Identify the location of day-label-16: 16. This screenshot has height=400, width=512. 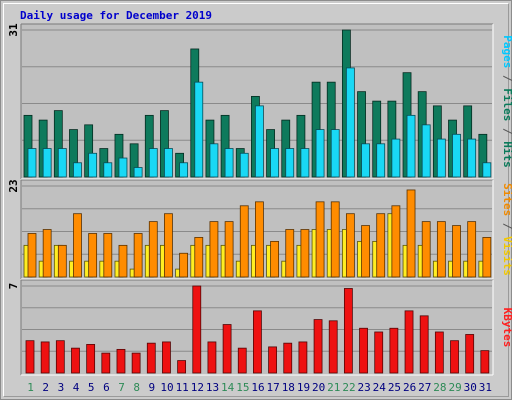
(257, 387).